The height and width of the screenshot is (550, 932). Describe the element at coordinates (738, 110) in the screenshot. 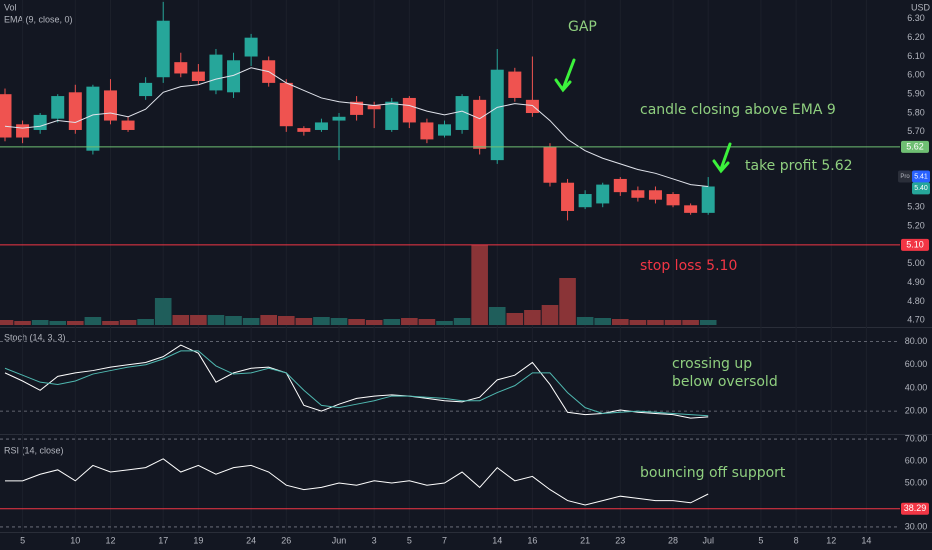

I see `annotation: candle closing above EMA 9` at that location.